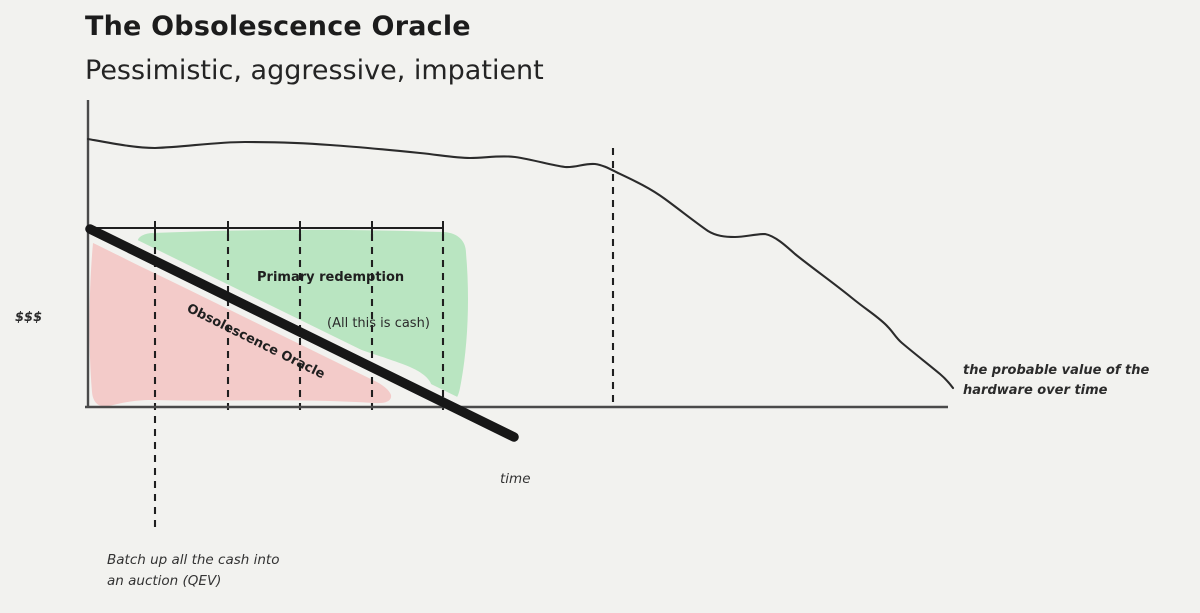 Image resolution: width=1200 pixels, height=613 pixels. Describe the element at coordinates (378, 323) in the screenshot. I see `green-region-sublabel: (All this is cash)` at that location.